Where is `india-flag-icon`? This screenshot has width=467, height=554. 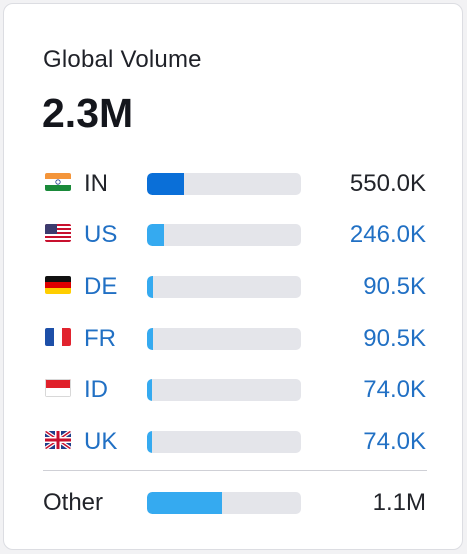 india-flag-icon is located at coordinates (58, 182).